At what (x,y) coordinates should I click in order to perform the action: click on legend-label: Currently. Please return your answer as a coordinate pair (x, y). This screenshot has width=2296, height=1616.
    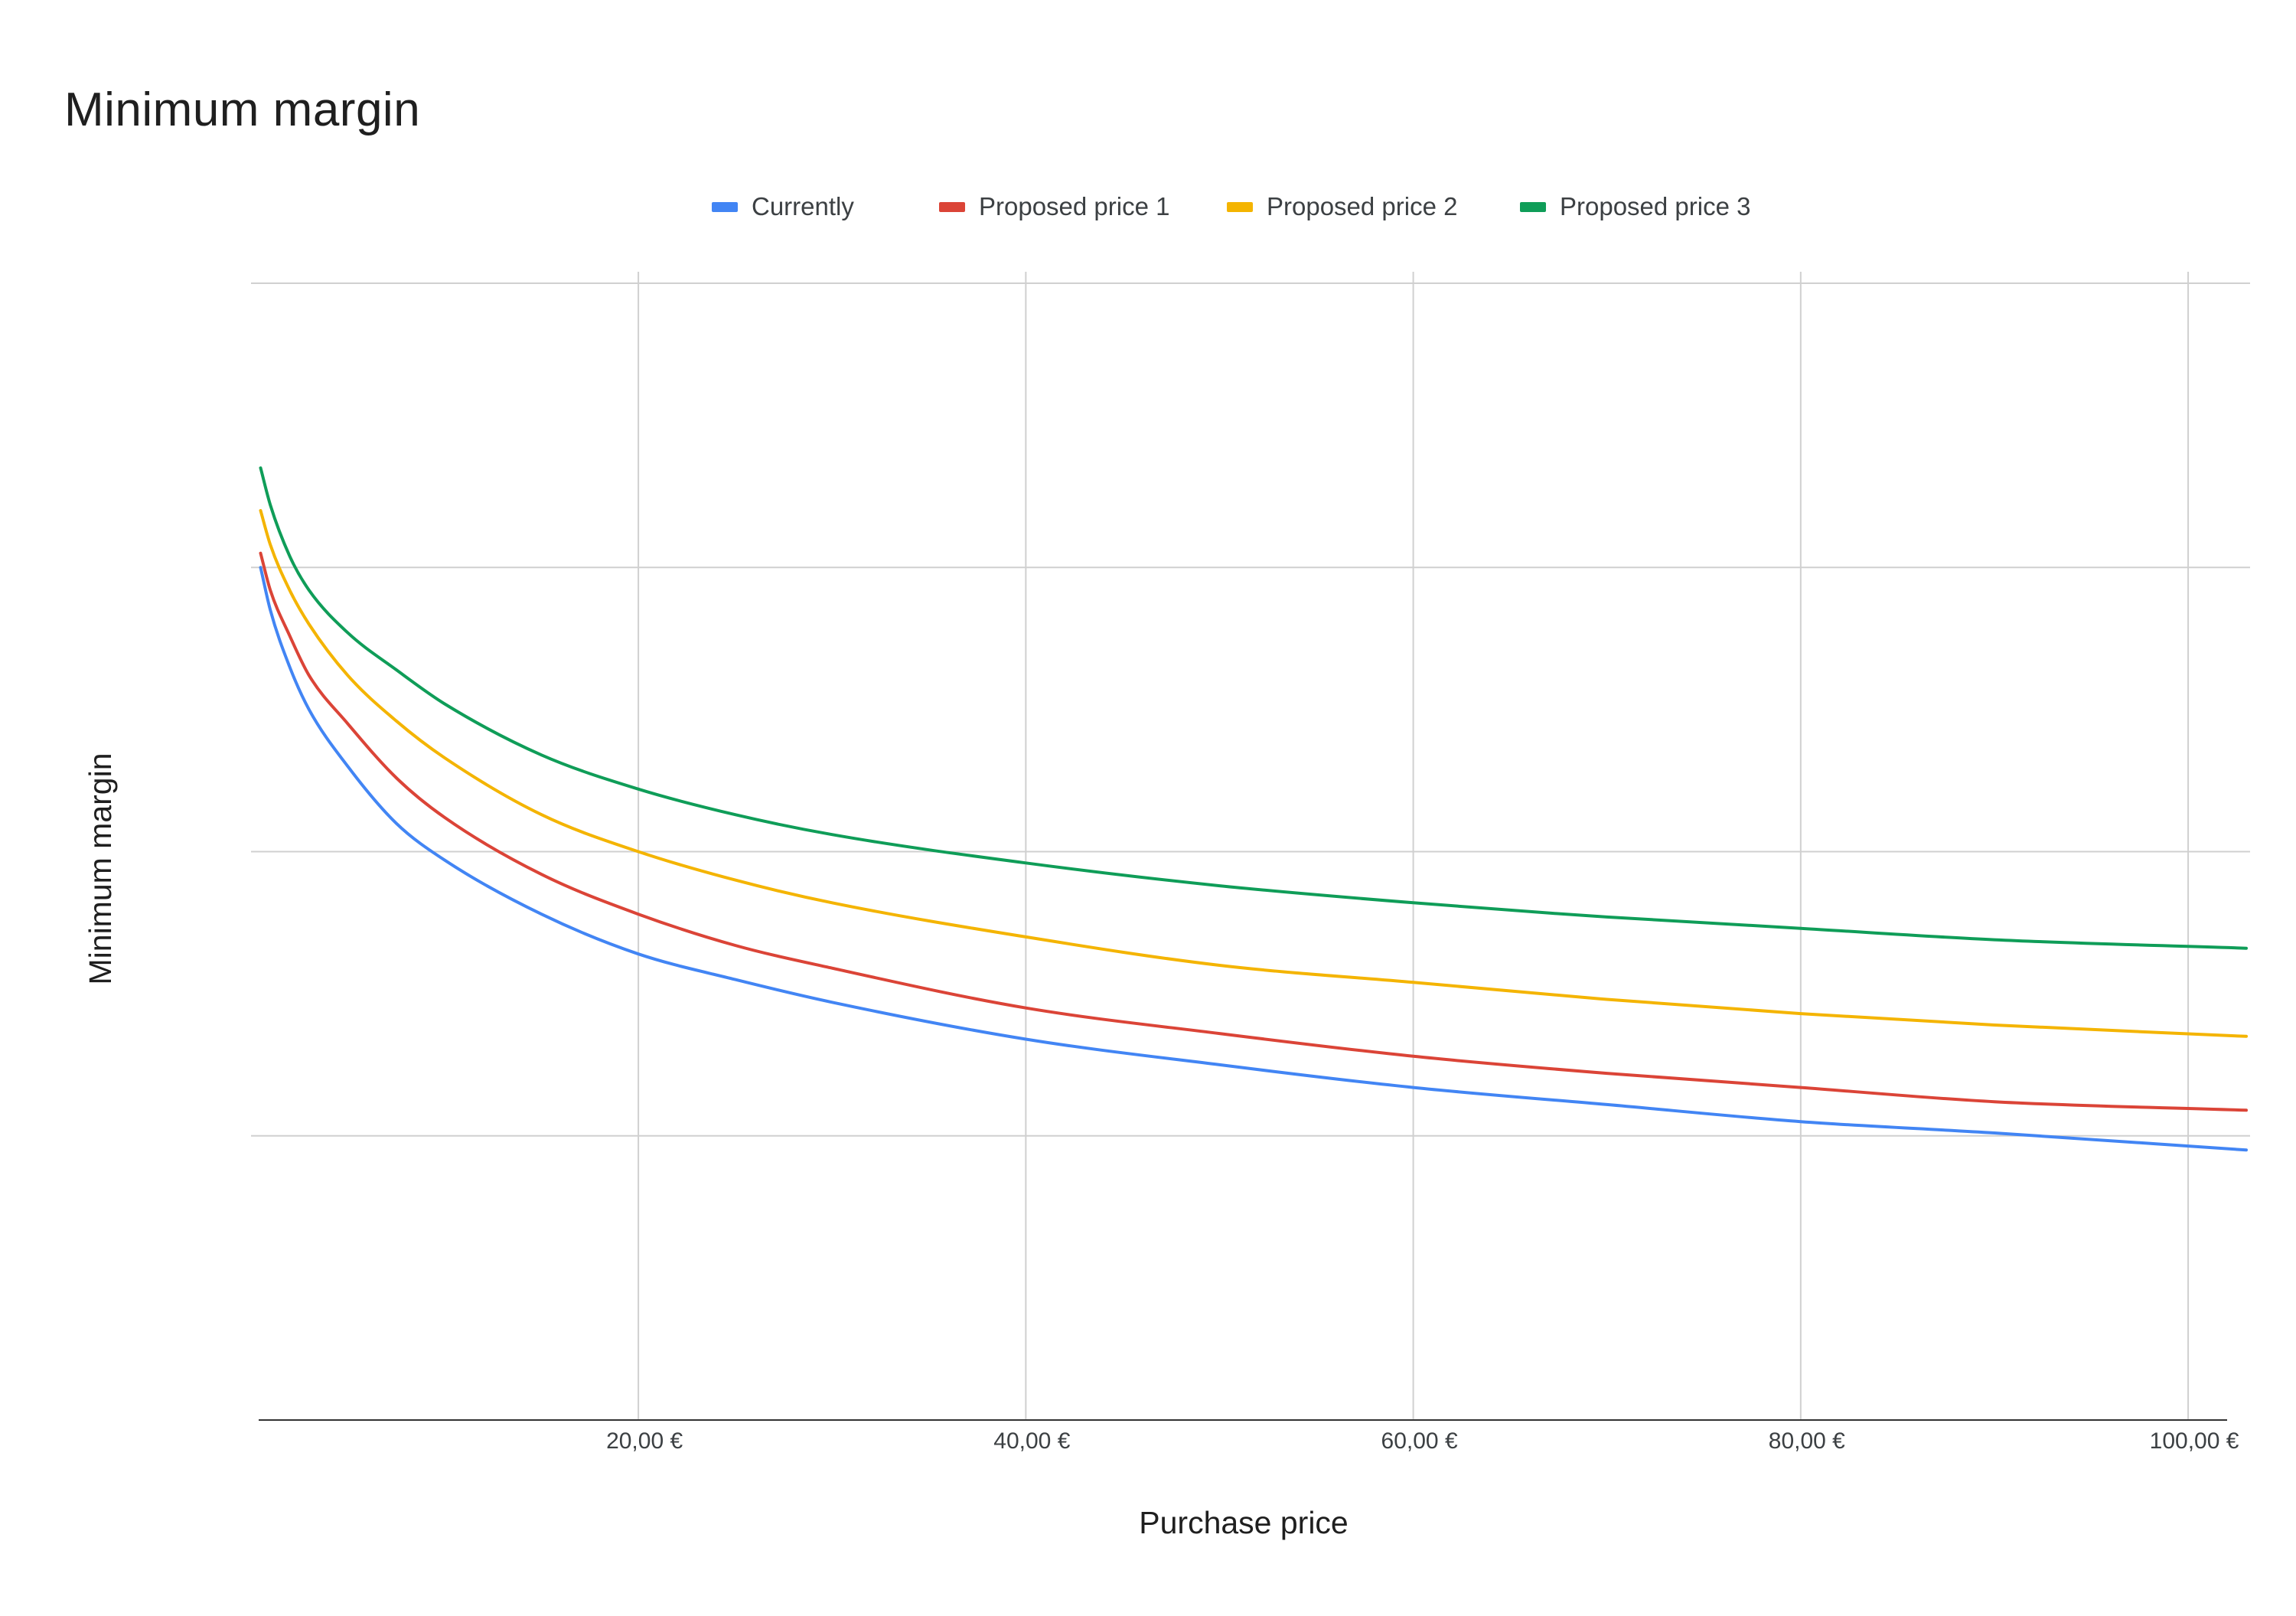
    Looking at the image, I should click on (803, 206).